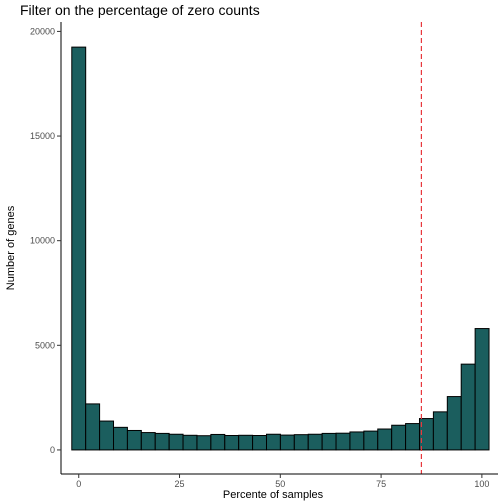  What do you see at coordinates (180, 484) in the screenshot?
I see `x-tick-label: 25` at bounding box center [180, 484].